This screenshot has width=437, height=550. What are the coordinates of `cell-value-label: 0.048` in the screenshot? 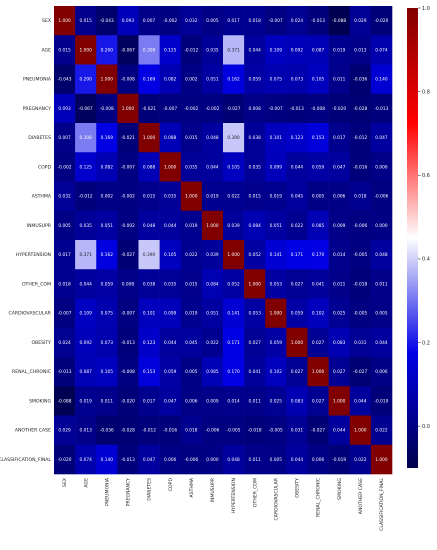 It's located at (149, 226).